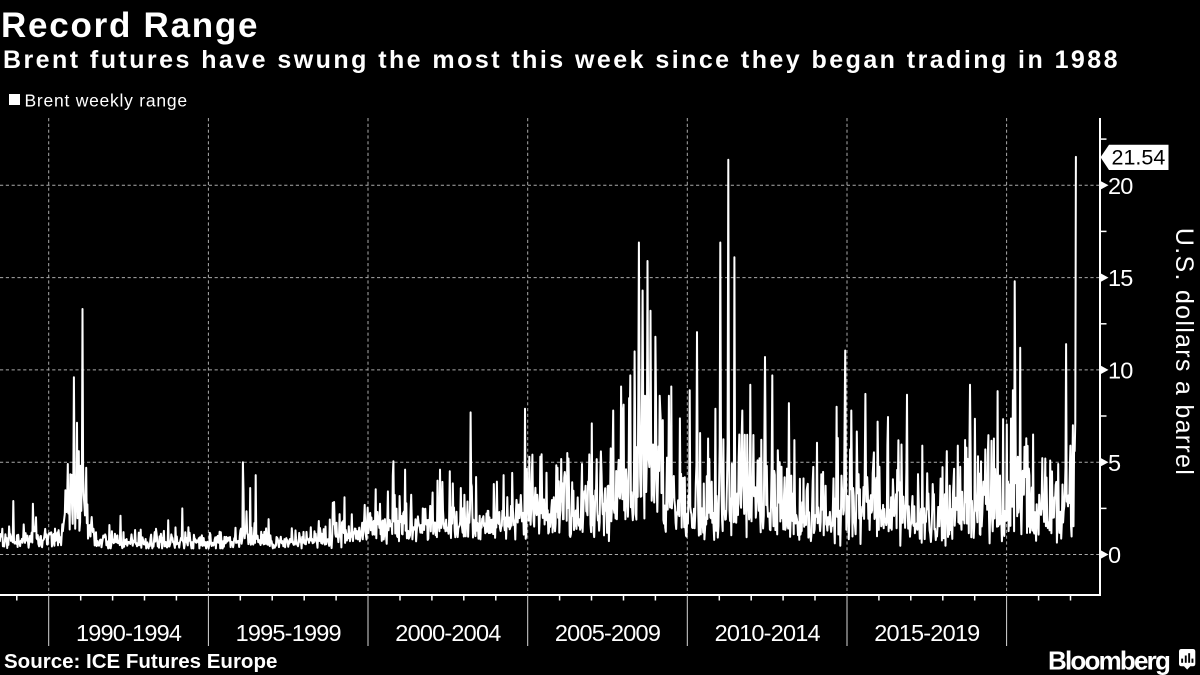 This screenshot has height=675, width=1200. Describe the element at coordinates (1120, 371) in the screenshot. I see `svg-text: 10` at that location.